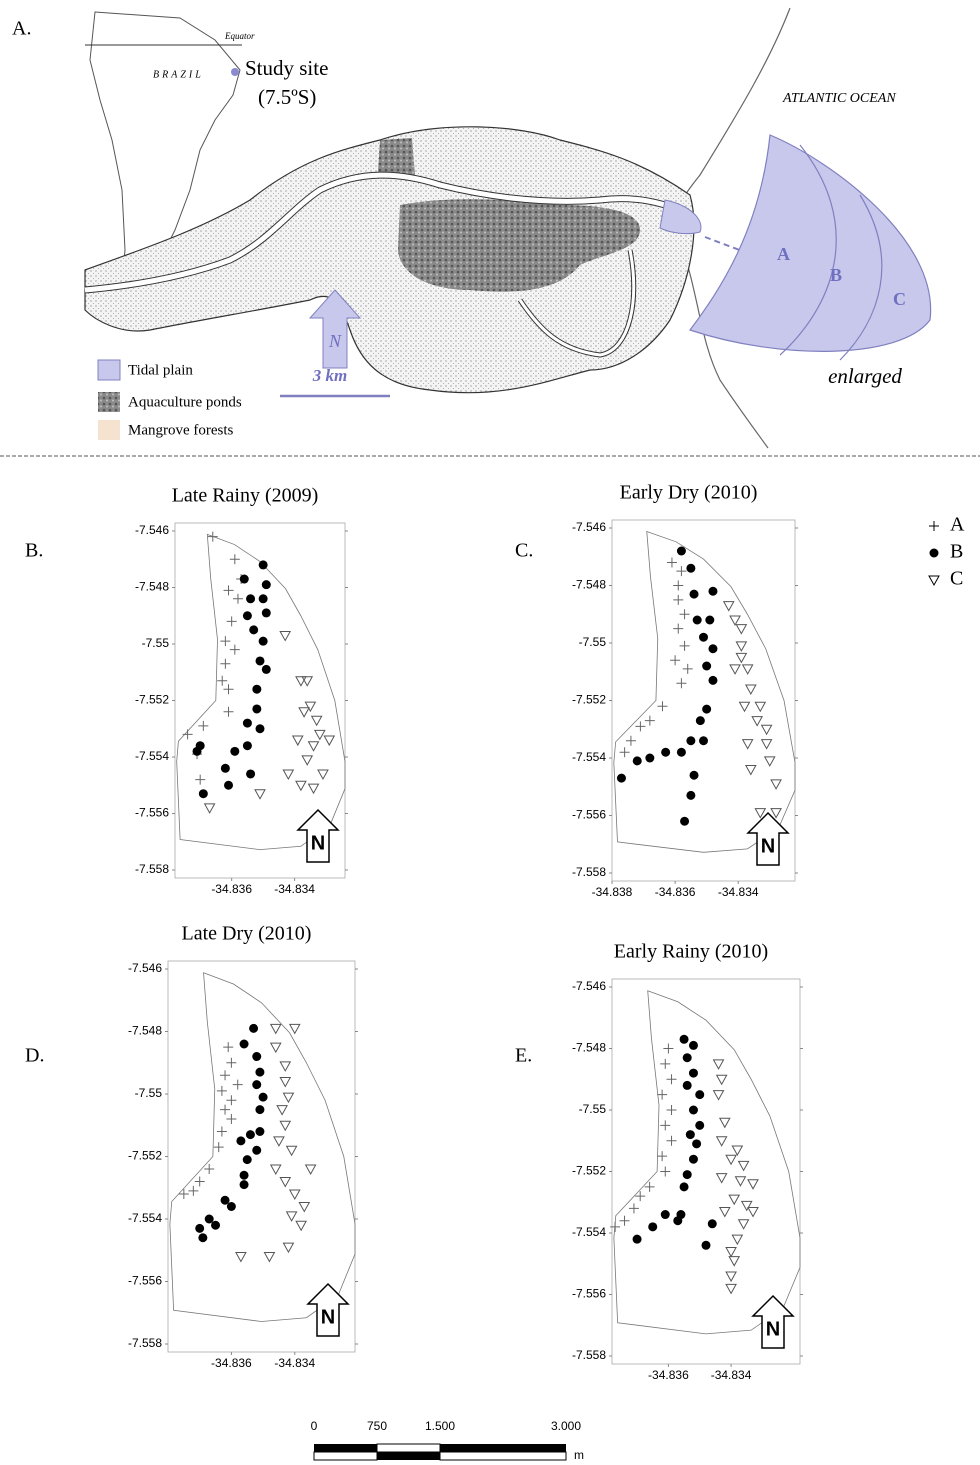 Image resolution: width=980 pixels, height=1465 pixels. I want to click on scale-label: 3.000, so click(566, 1426).